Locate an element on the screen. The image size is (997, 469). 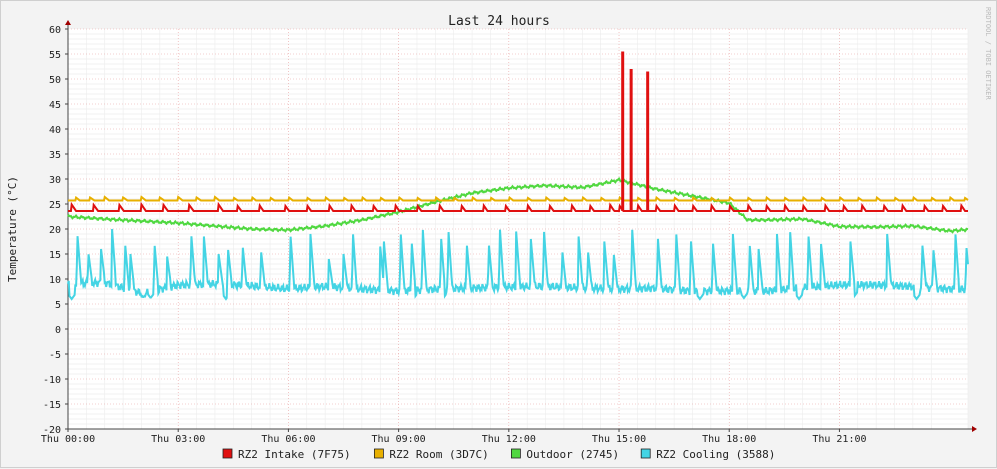
legend-entry: Outdoor (2745) is located at coordinates (572, 454).